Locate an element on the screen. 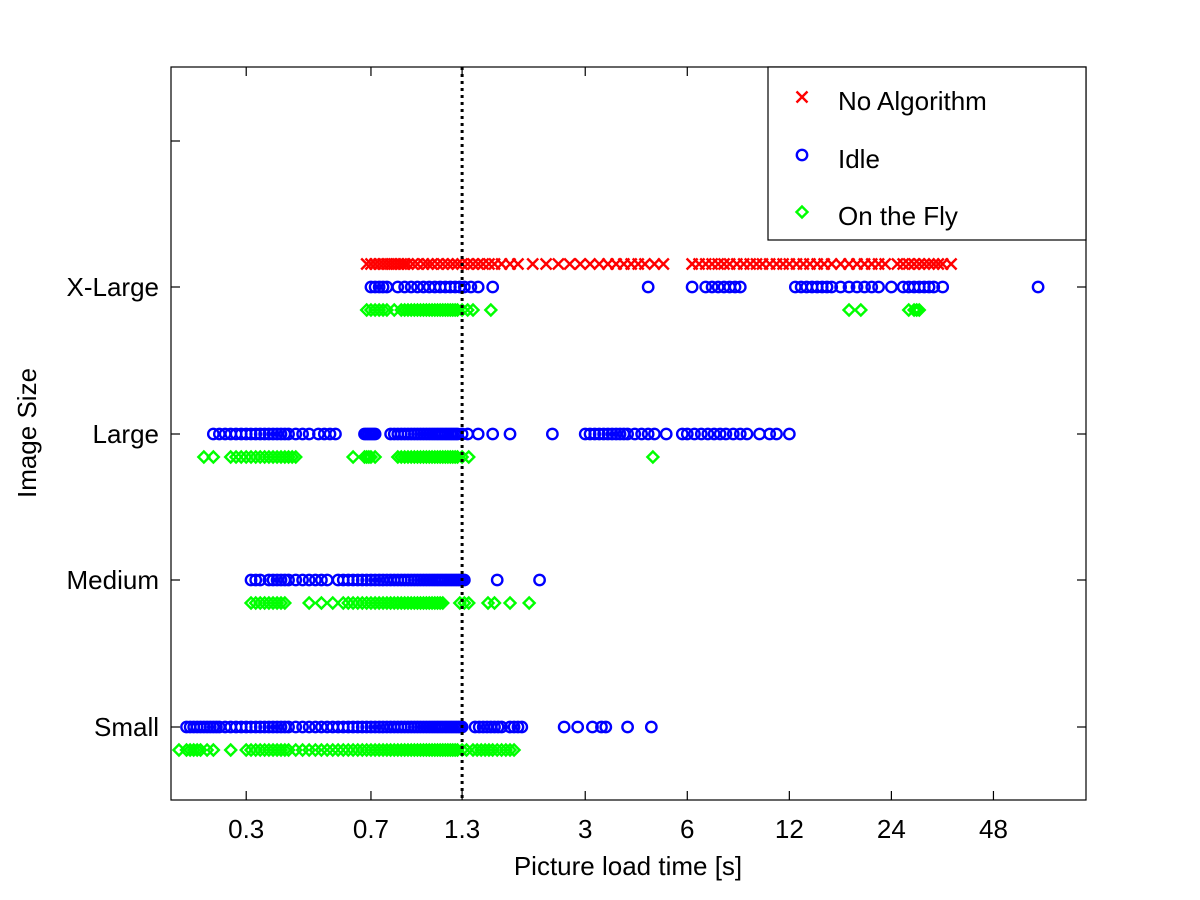  y-tick-label-medium: Medium is located at coordinates (113, 580).